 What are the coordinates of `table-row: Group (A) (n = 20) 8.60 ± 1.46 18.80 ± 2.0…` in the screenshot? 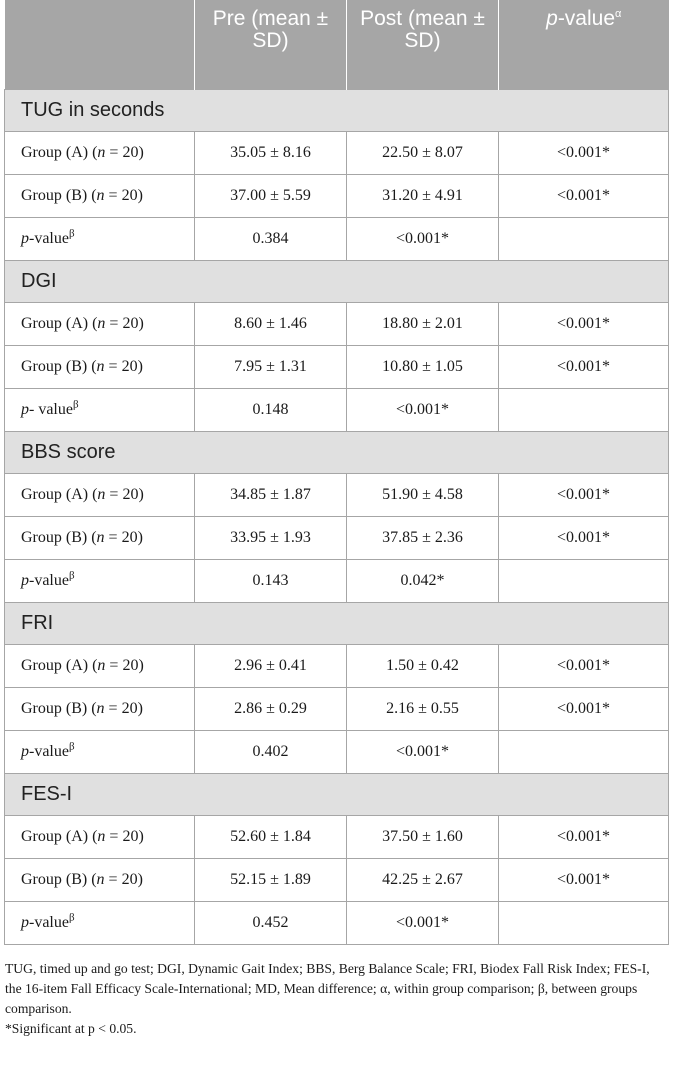 It's located at (336, 323).